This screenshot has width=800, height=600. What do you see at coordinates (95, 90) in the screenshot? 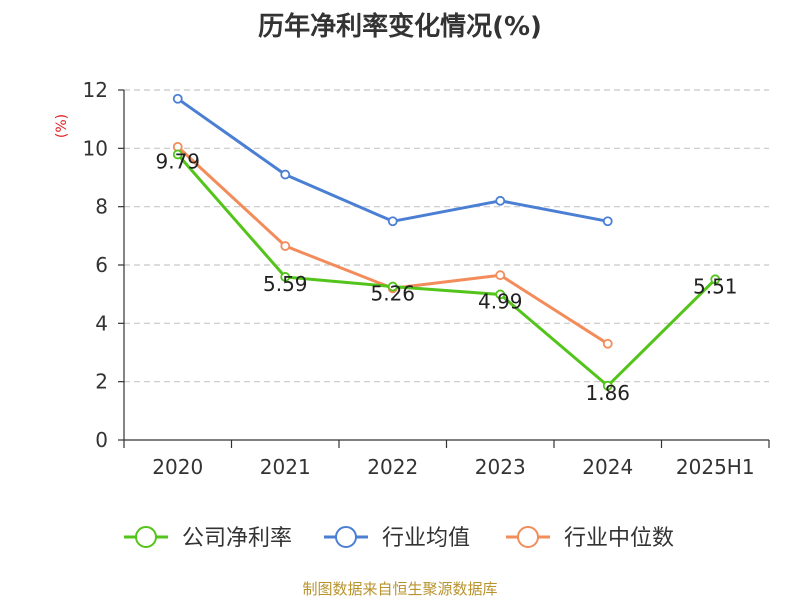
I see `y-tick-label: 12` at bounding box center [95, 90].